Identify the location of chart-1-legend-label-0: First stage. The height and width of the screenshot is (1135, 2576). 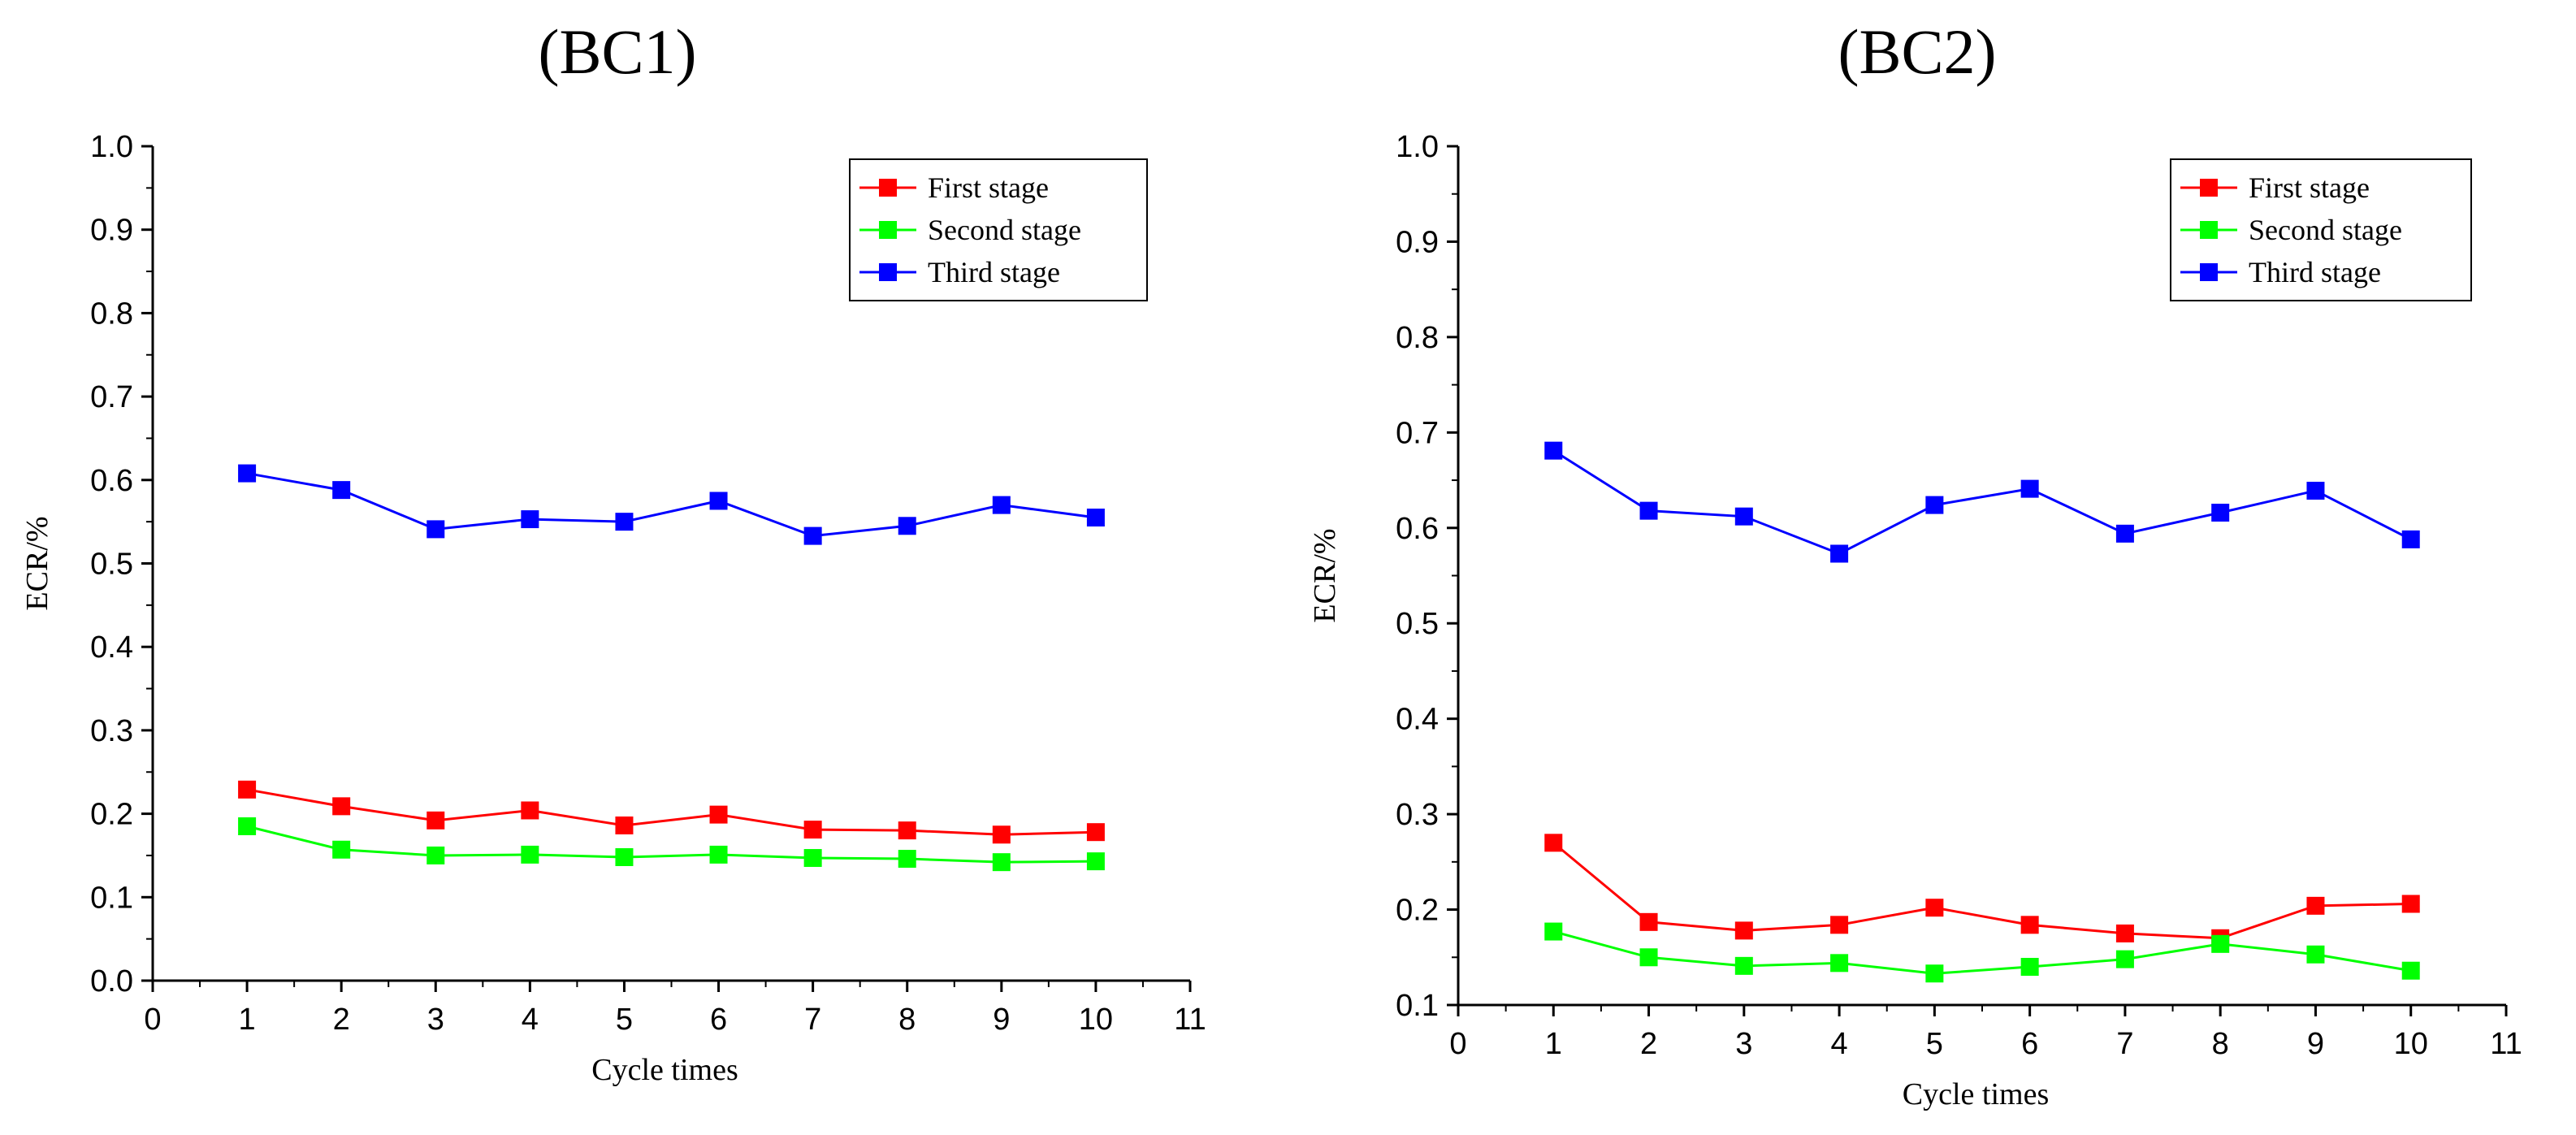
(2309, 187).